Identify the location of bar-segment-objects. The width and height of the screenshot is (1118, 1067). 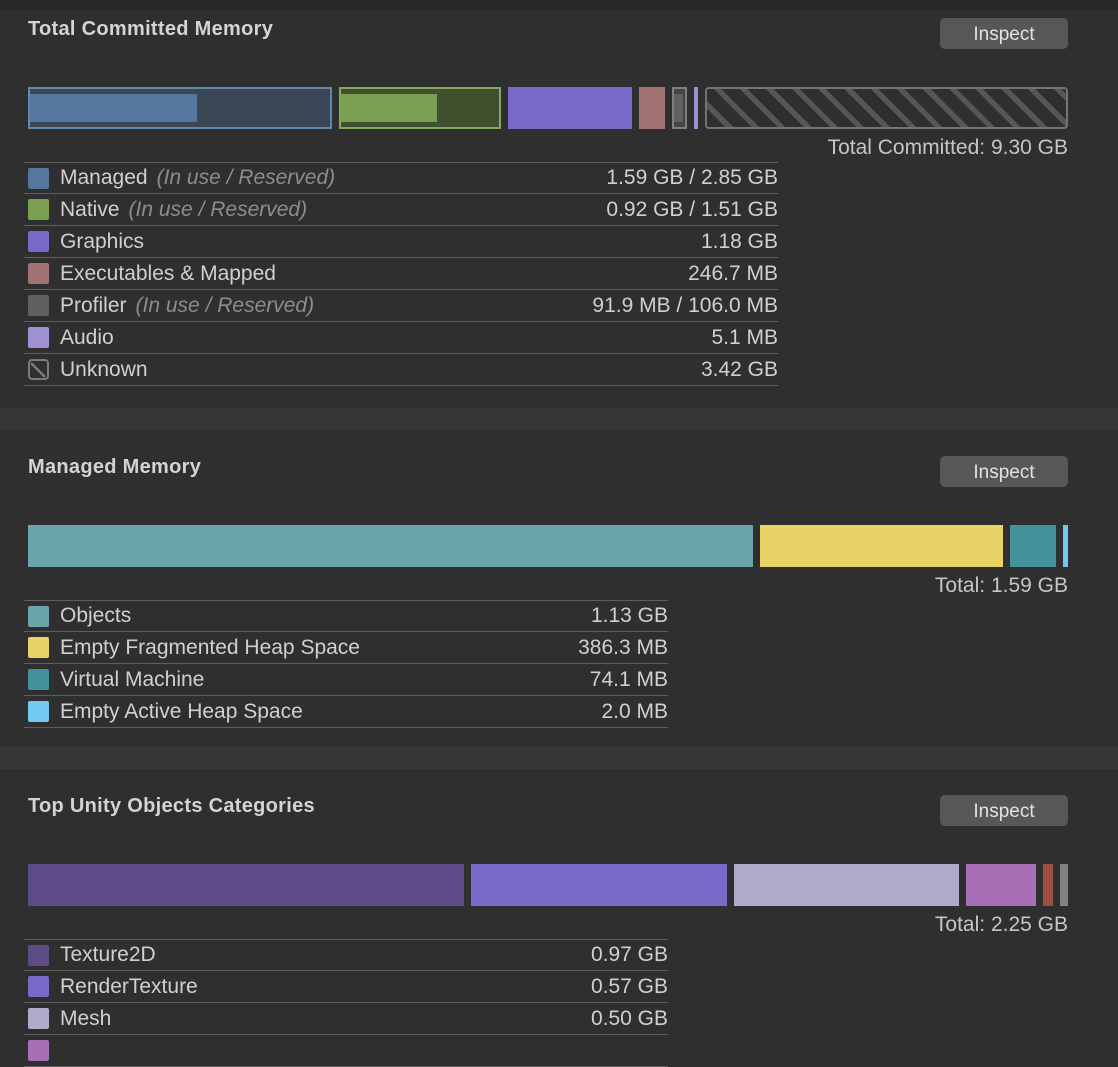
(391, 546).